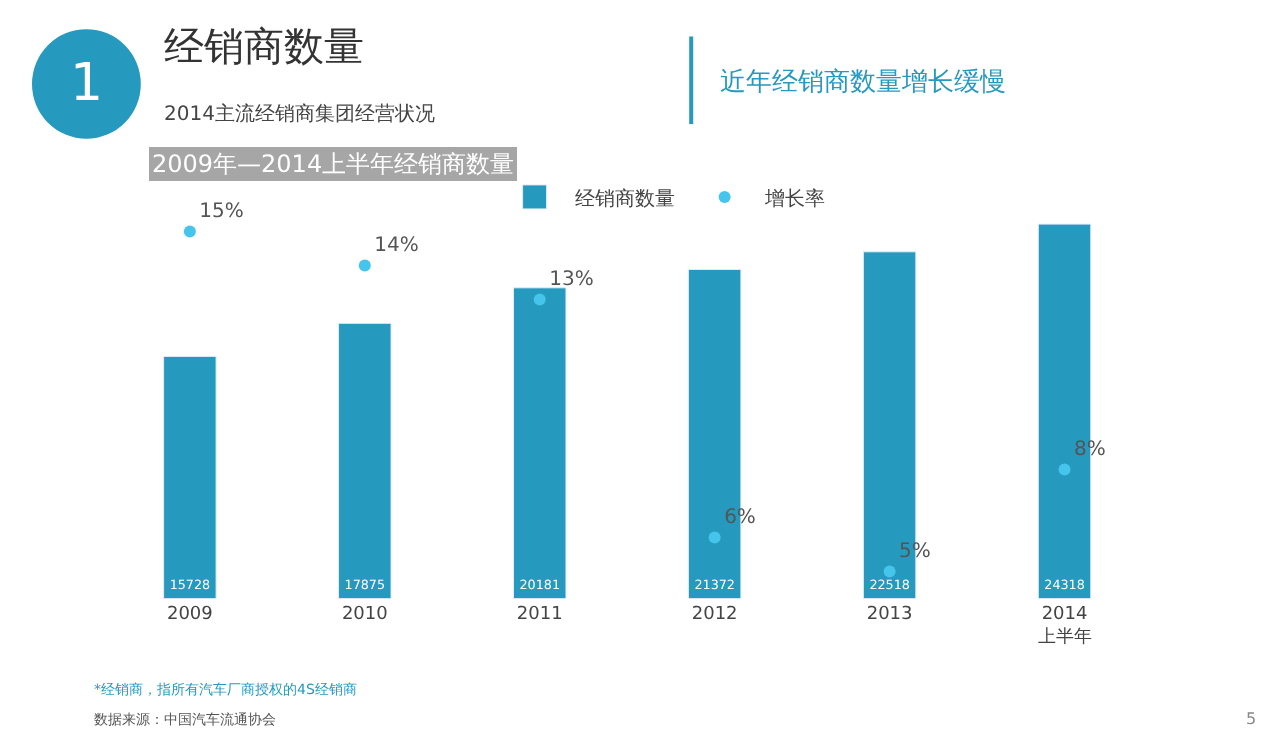 The width and height of the screenshot is (1280, 730). Describe the element at coordinates (539, 614) in the screenshot. I see `x-tick-label: 2011` at that location.